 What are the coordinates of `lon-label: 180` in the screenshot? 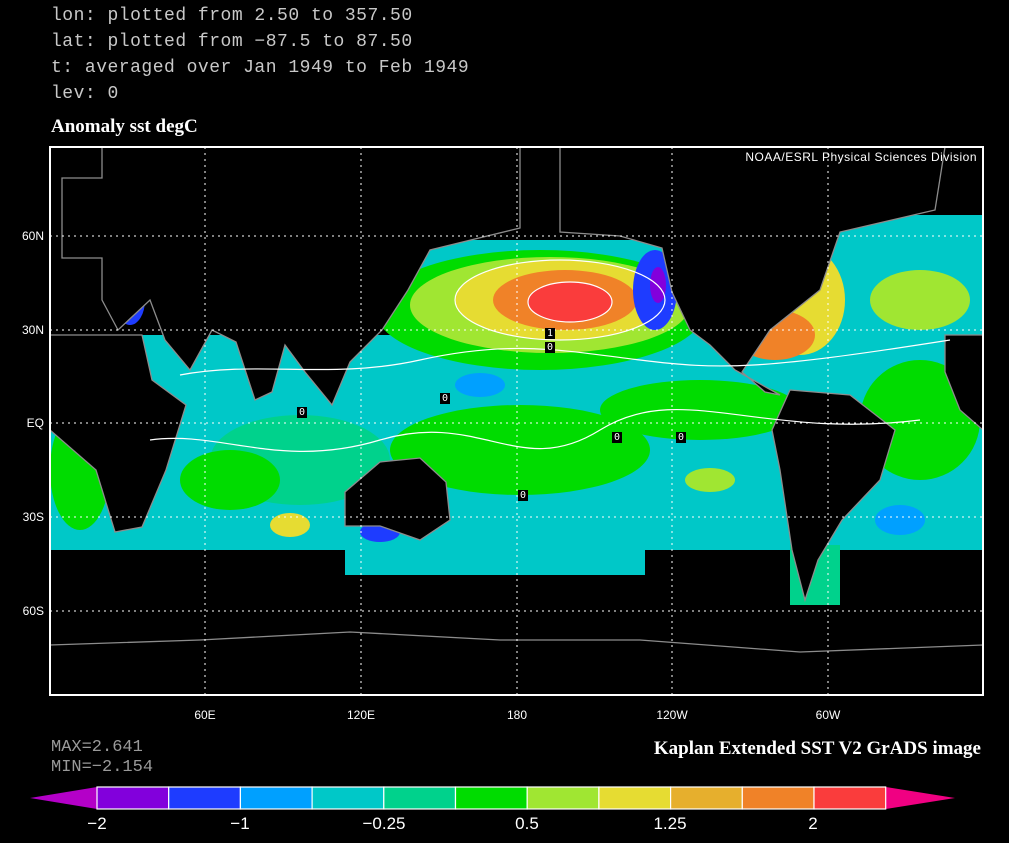 It's located at (517, 715).